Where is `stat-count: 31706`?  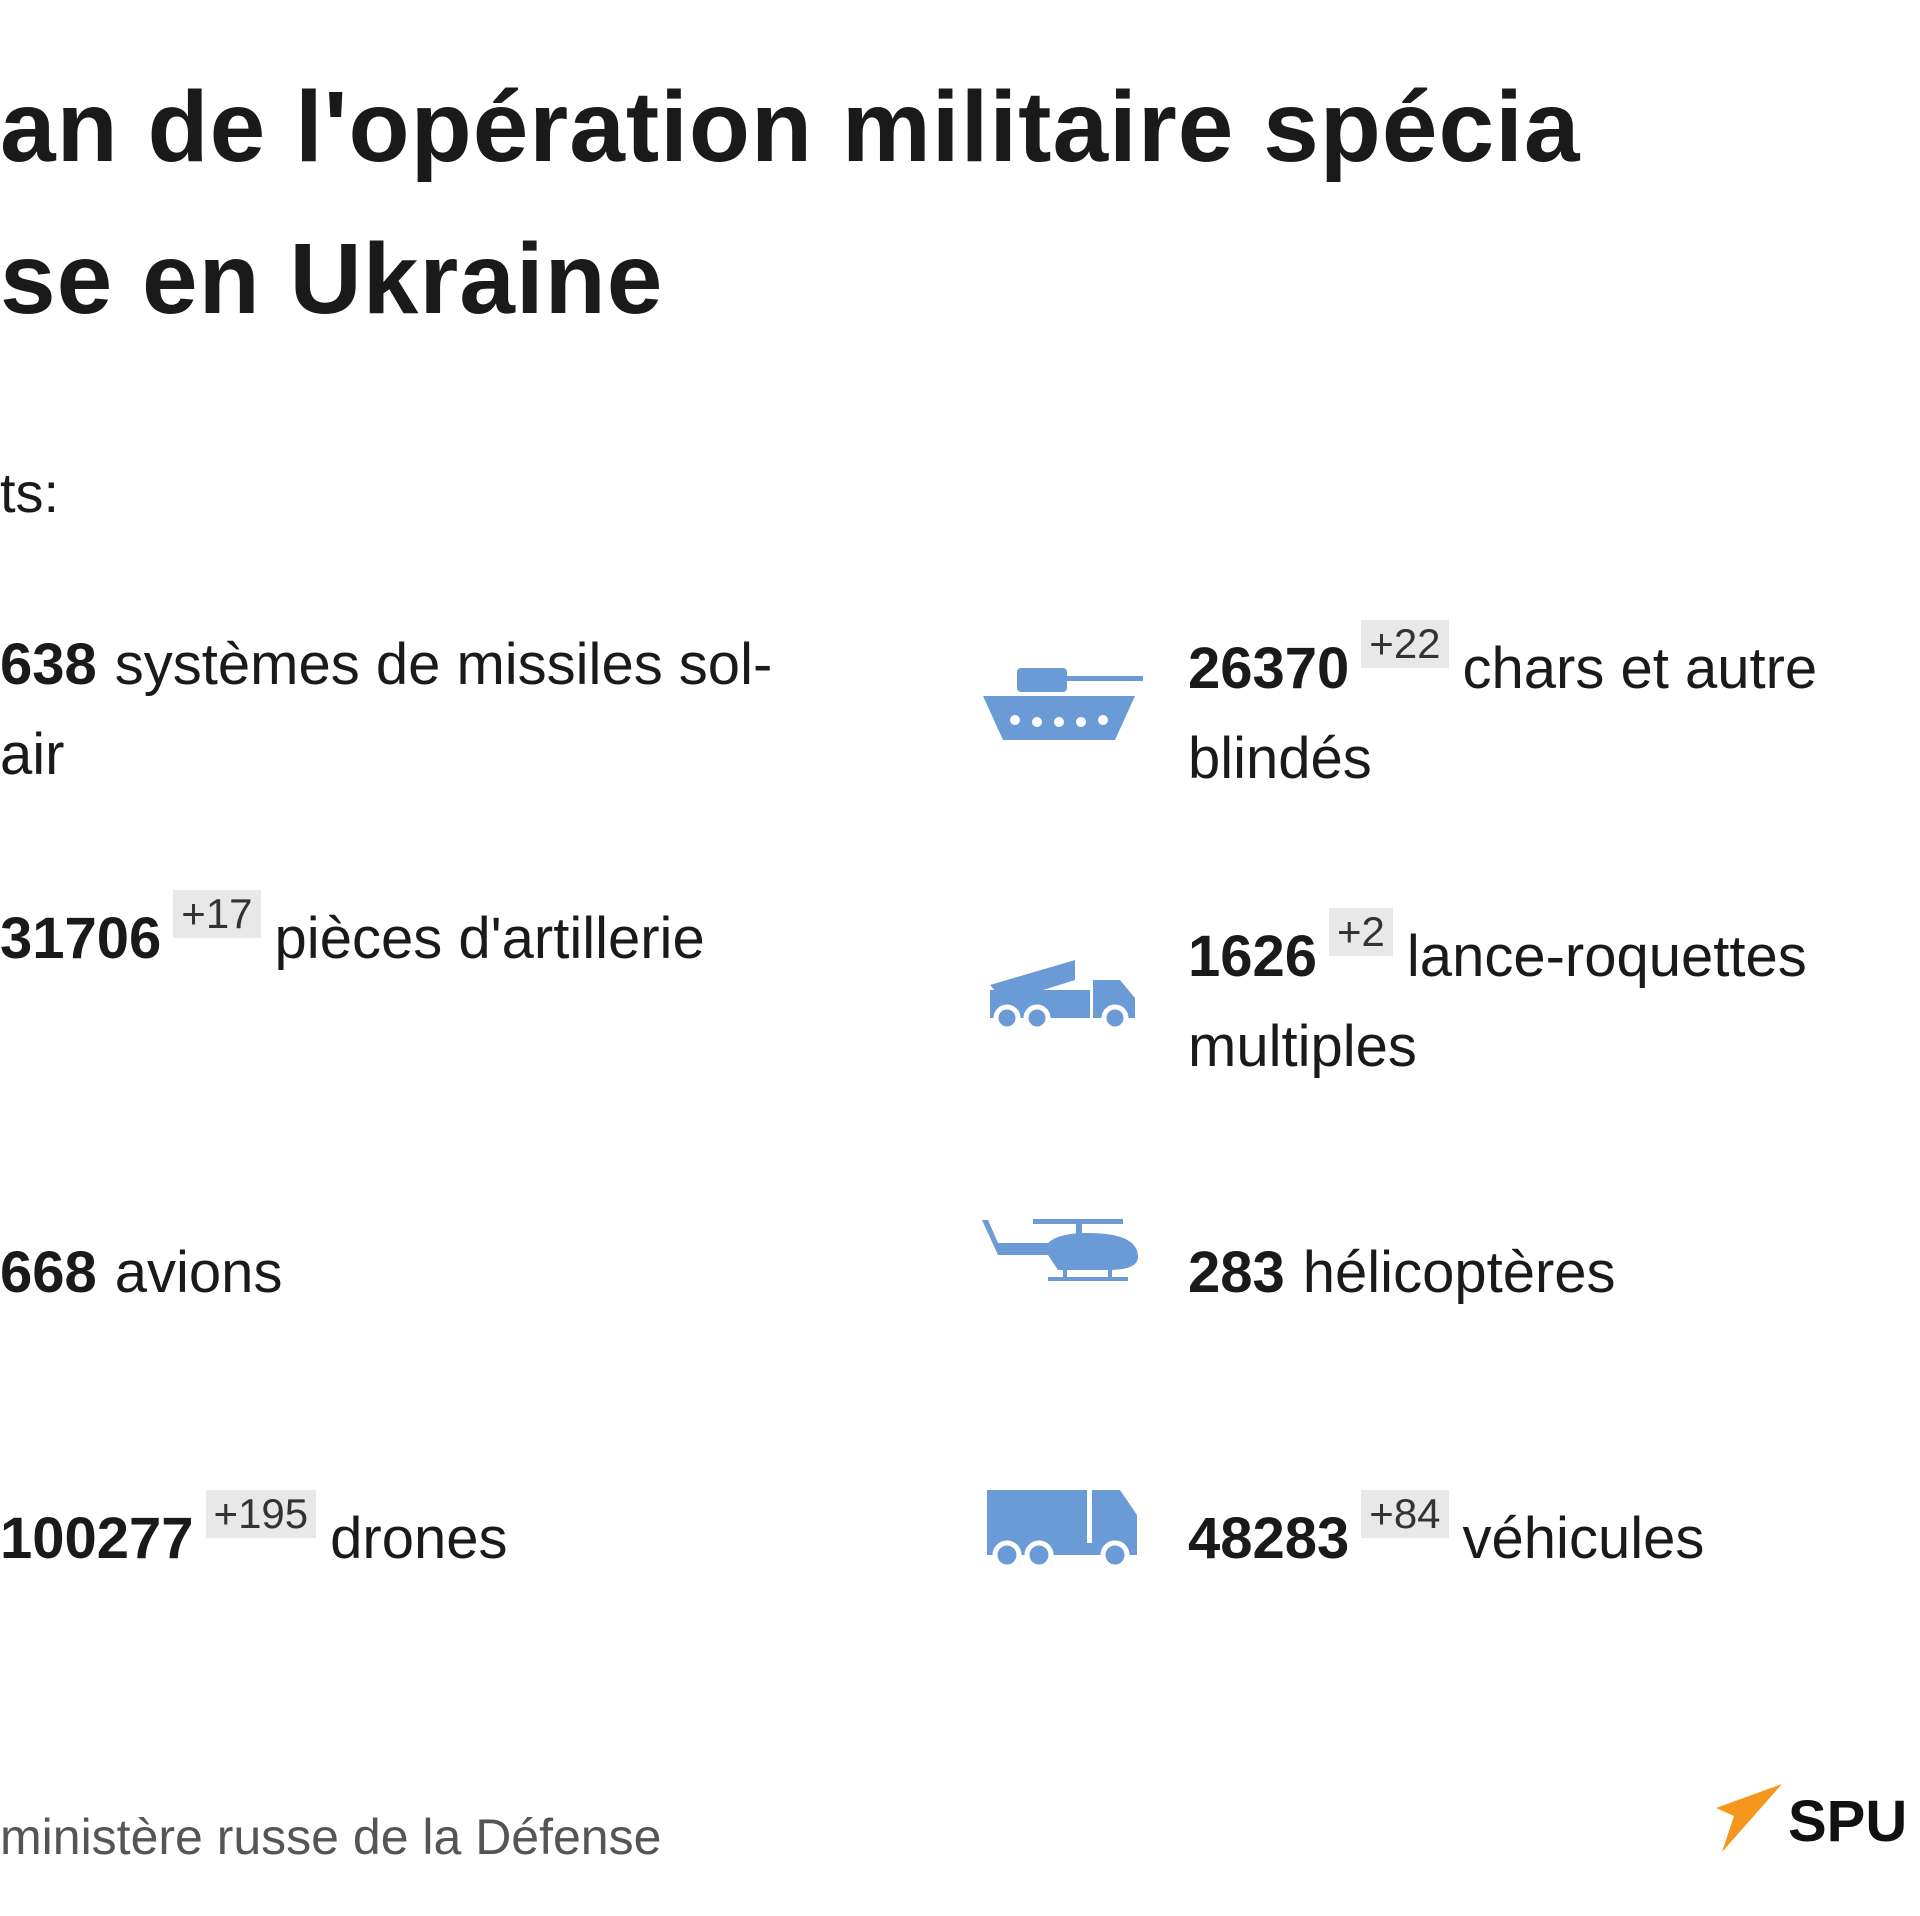 stat-count: 31706 is located at coordinates (81, 938).